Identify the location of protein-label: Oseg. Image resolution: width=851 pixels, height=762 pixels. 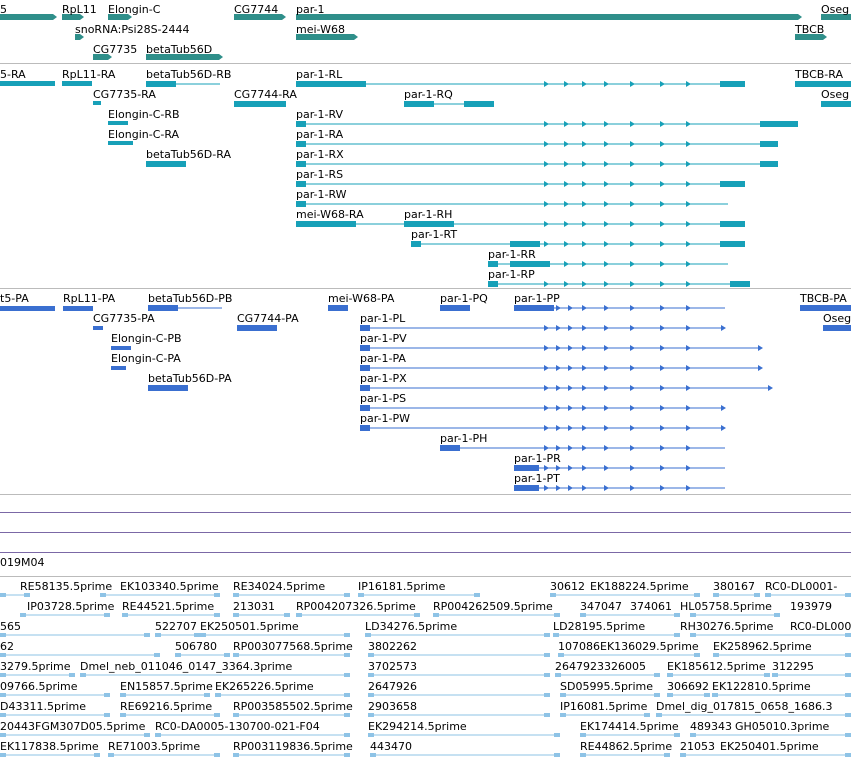
(837, 318).